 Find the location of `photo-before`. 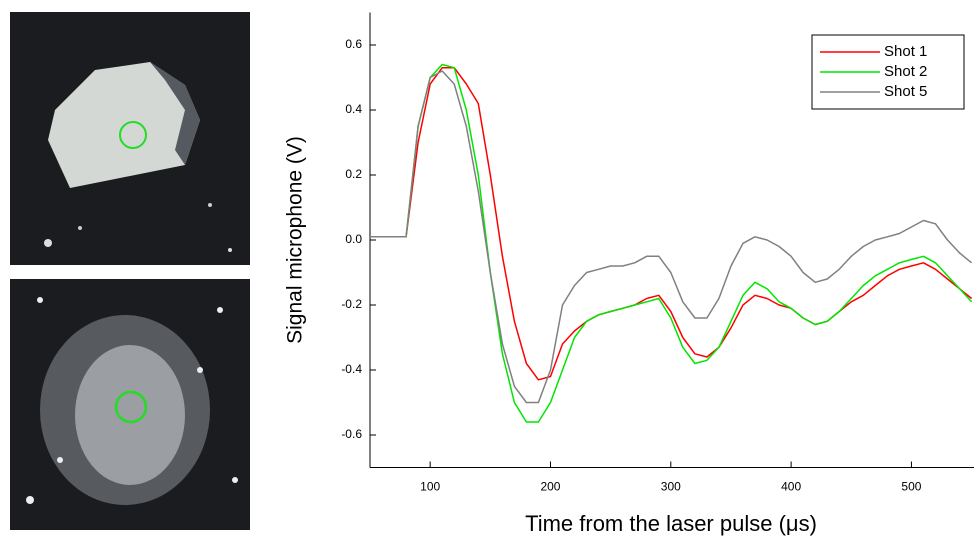

photo-before is located at coordinates (130, 138).